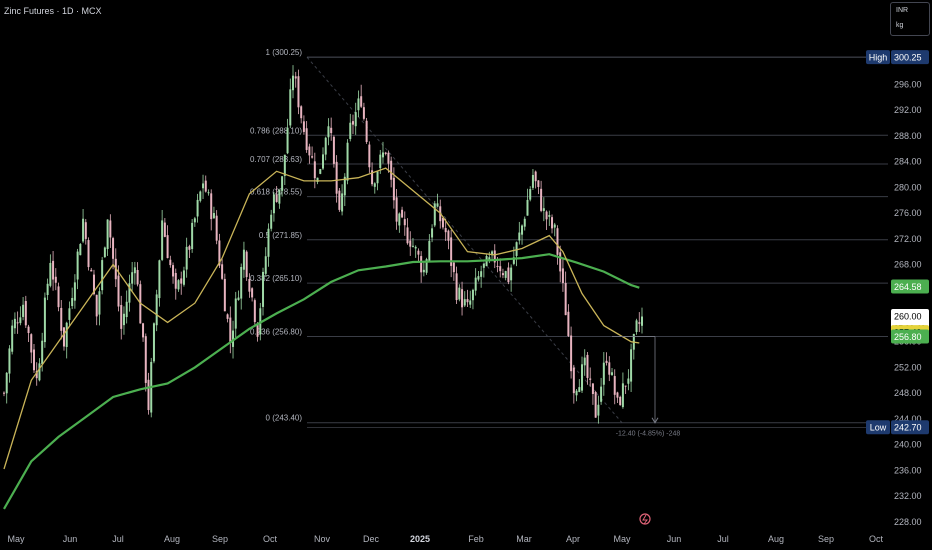 The image size is (932, 550). I want to click on x-tick-label: Sep, so click(826, 539).